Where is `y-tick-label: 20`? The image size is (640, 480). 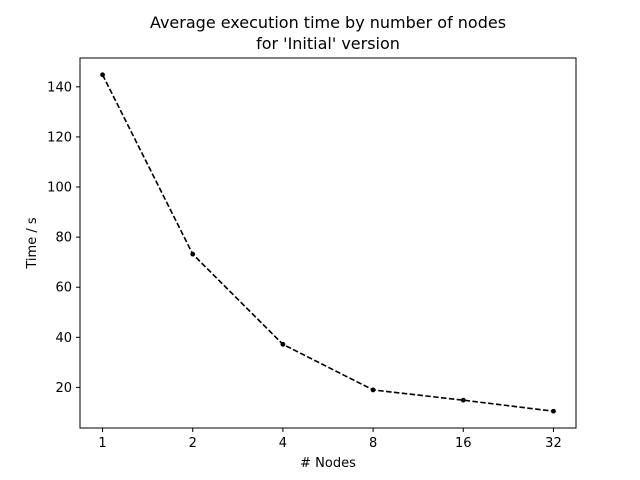 y-tick-label: 20 is located at coordinates (63, 388).